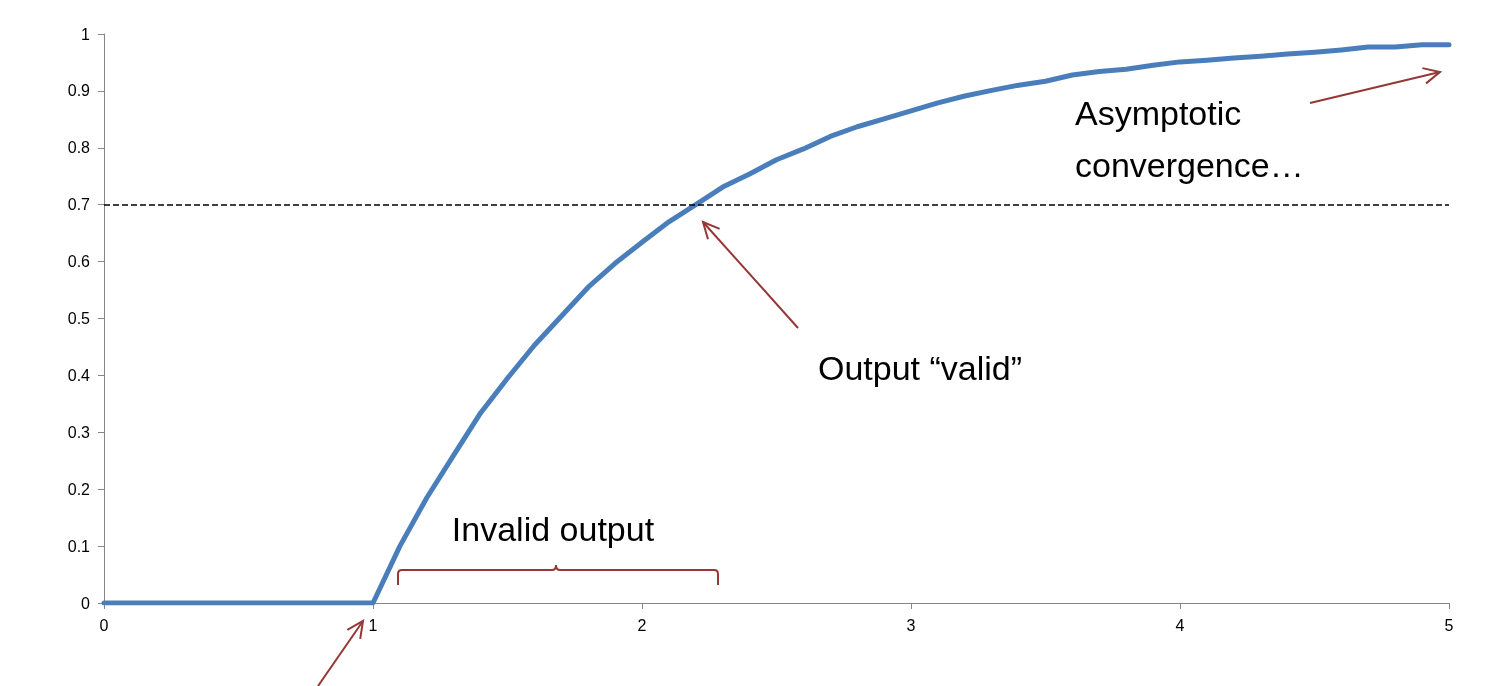 The image size is (1487, 686). I want to click on x-tick-label: 0, so click(104, 625).